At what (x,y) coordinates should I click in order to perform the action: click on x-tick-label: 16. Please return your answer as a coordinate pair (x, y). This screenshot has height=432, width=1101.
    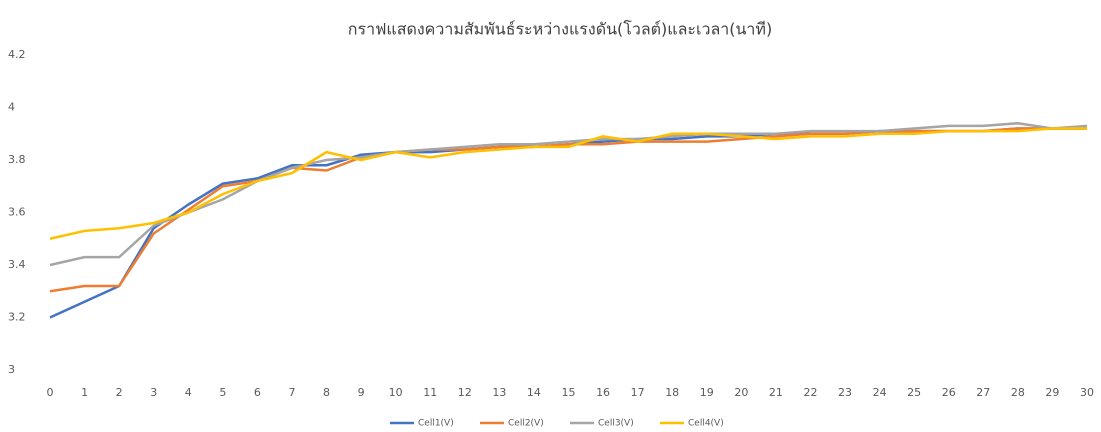
    Looking at the image, I should click on (603, 392).